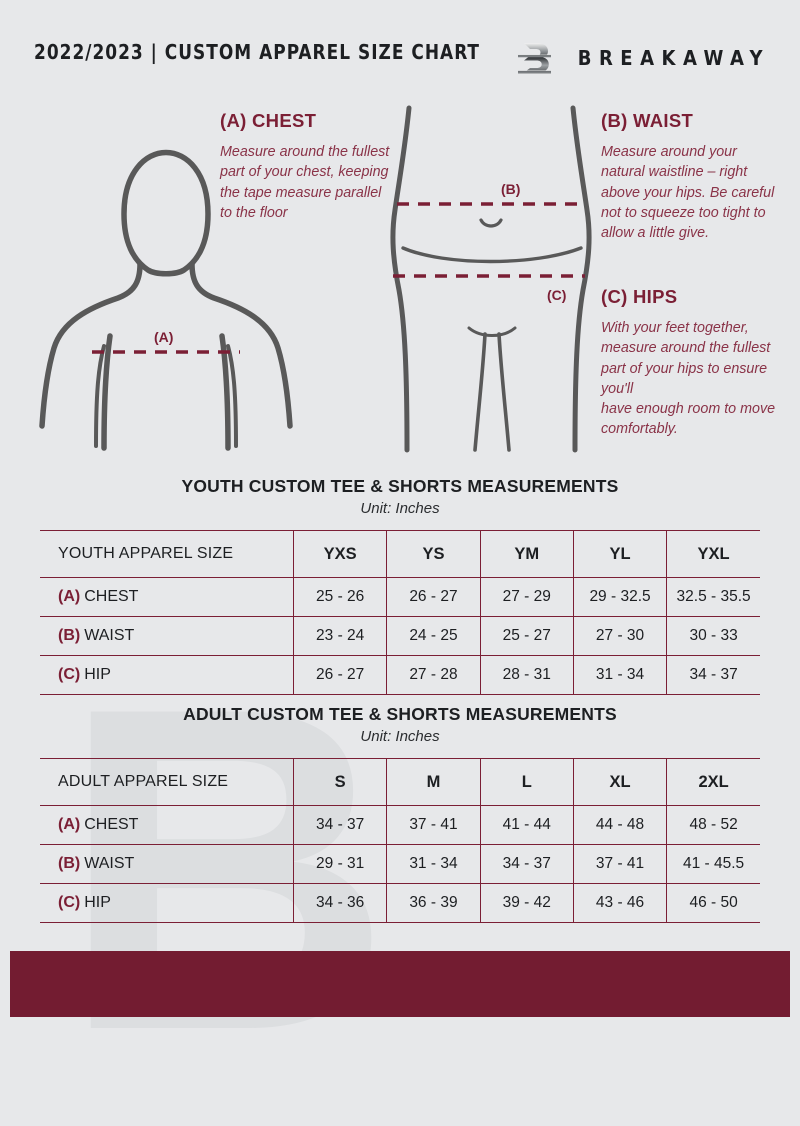  What do you see at coordinates (167, 825) in the screenshot?
I see `adult-row-chest-label: (A) CHEST` at bounding box center [167, 825].